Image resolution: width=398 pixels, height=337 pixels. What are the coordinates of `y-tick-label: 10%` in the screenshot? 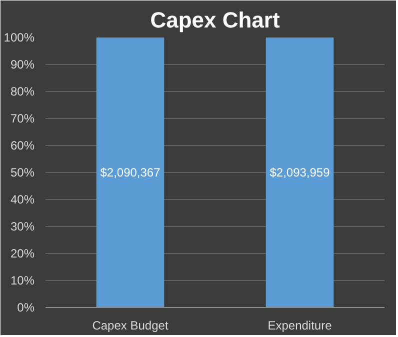 It's located at (22, 281).